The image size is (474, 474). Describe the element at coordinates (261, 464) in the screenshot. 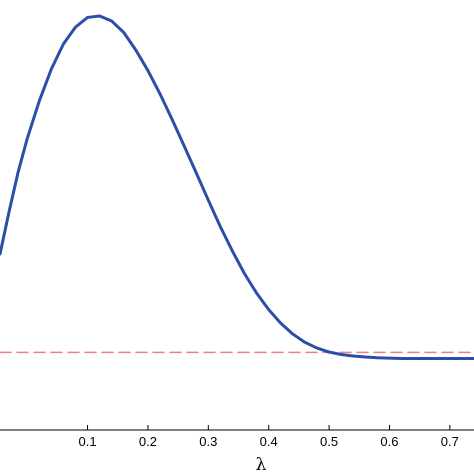

I see `x-axis-title: λ` at that location.